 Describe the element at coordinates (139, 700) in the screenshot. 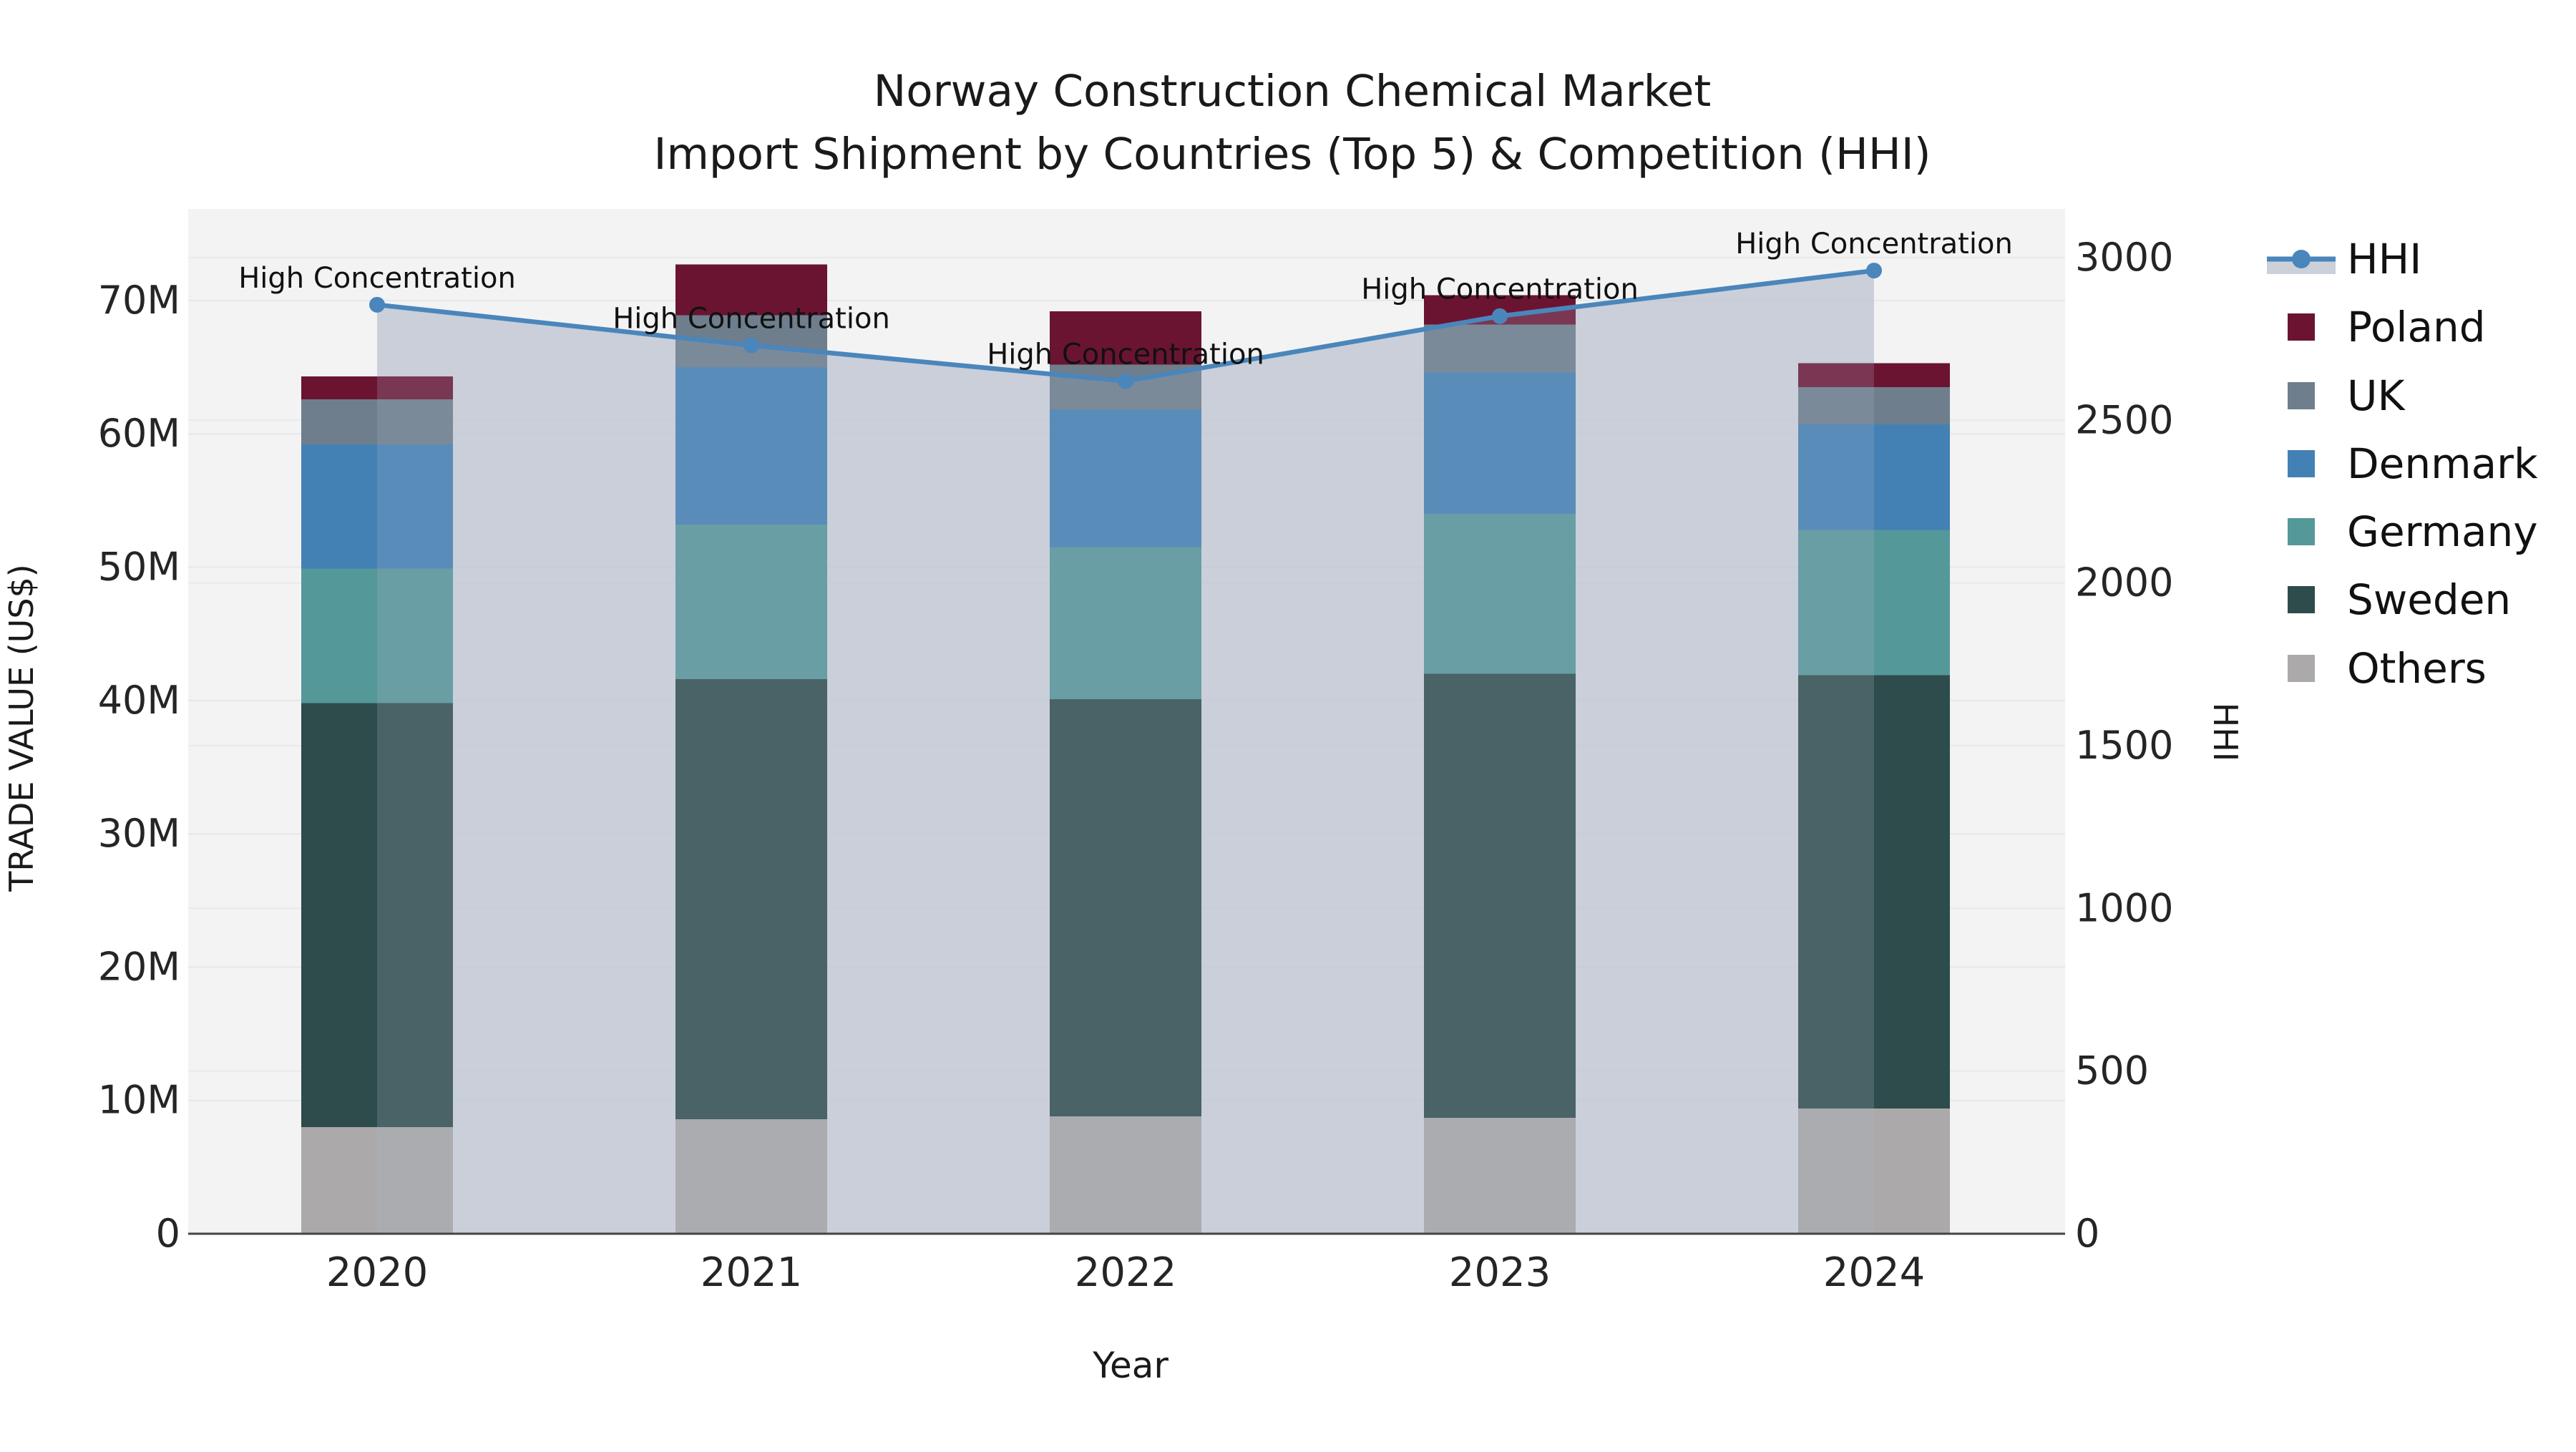

I see `y-left-tick-40M: 40M` at that location.